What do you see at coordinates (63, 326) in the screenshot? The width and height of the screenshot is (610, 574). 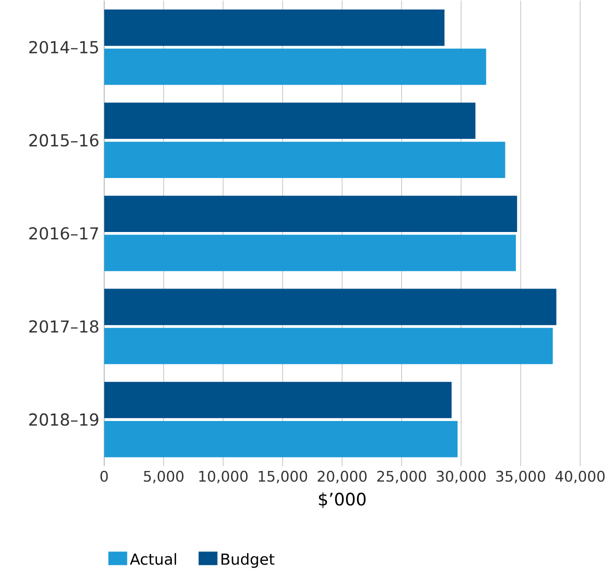 I see `y-tick-label: 2017–18` at bounding box center [63, 326].